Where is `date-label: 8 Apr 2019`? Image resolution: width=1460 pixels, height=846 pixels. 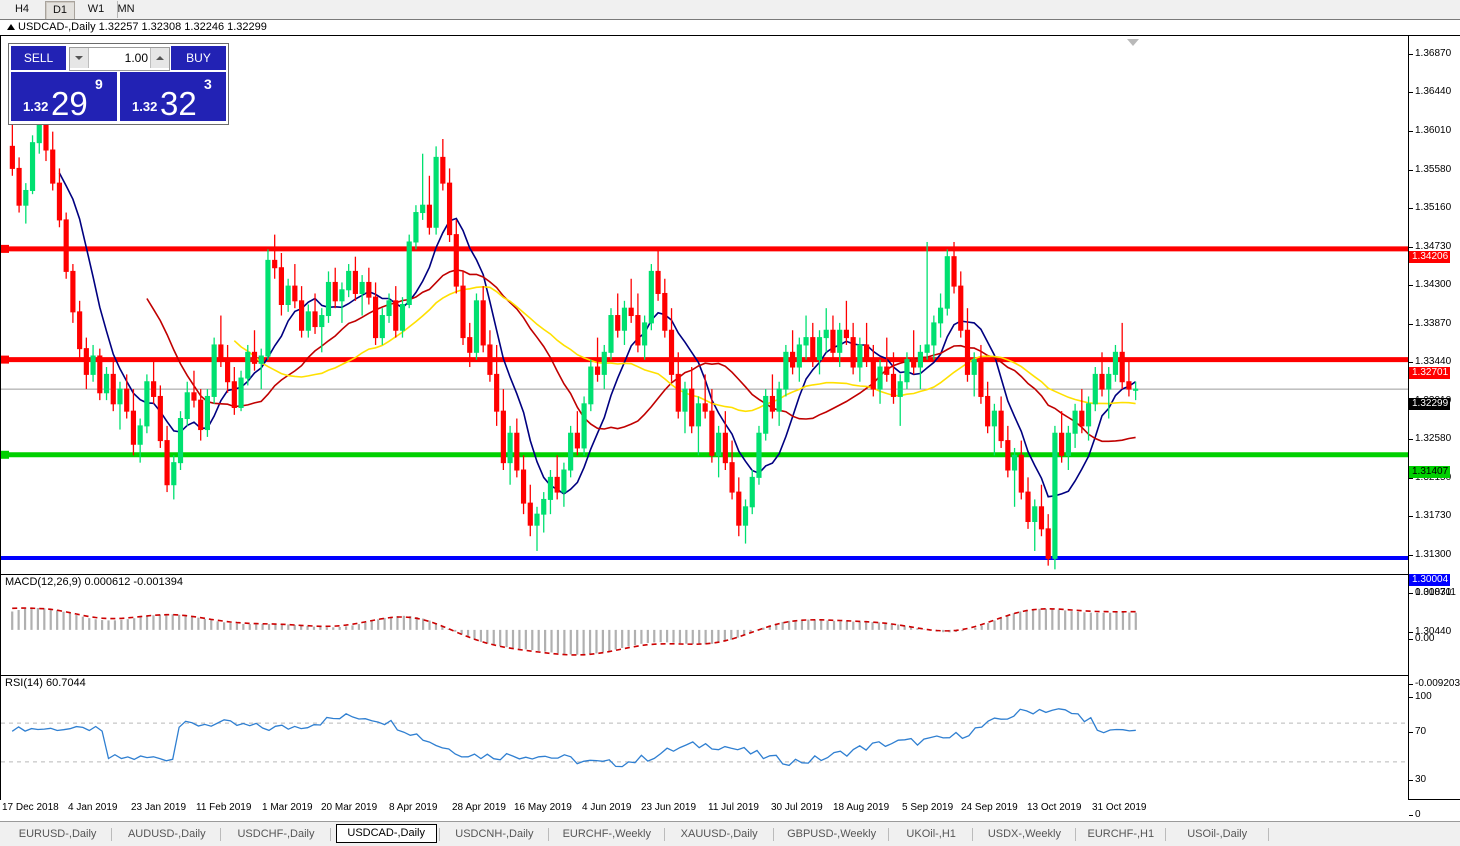
date-label: 8 Apr 2019 is located at coordinates (413, 807).